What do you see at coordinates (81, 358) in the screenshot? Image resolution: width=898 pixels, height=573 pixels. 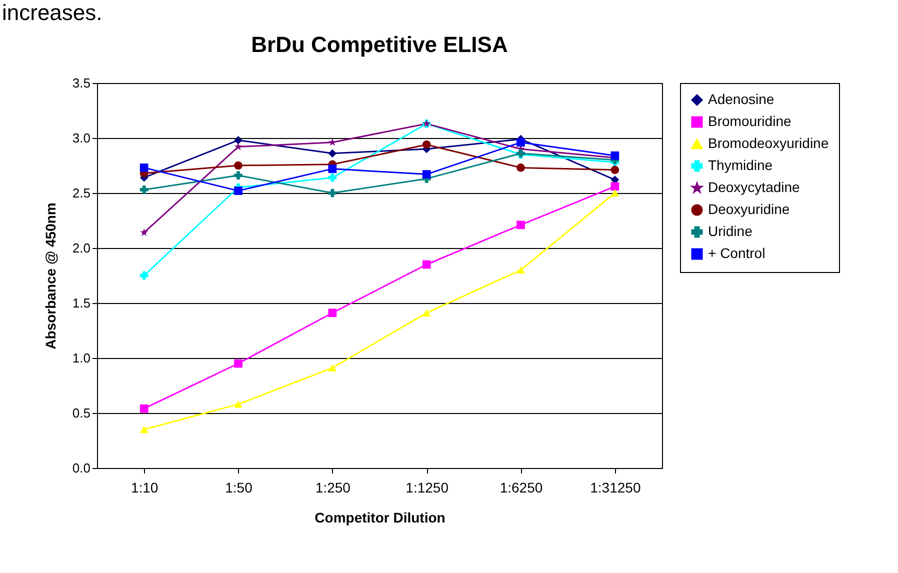 I see `y-tick-label: 1.0` at bounding box center [81, 358].